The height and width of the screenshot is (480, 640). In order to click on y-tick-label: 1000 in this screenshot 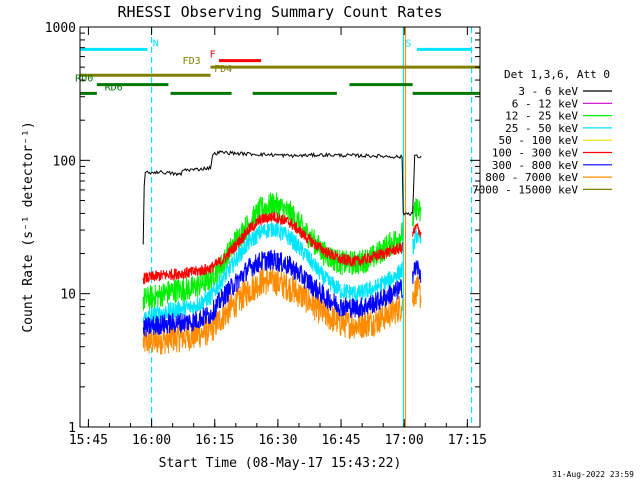, I will do `click(60, 28)`.